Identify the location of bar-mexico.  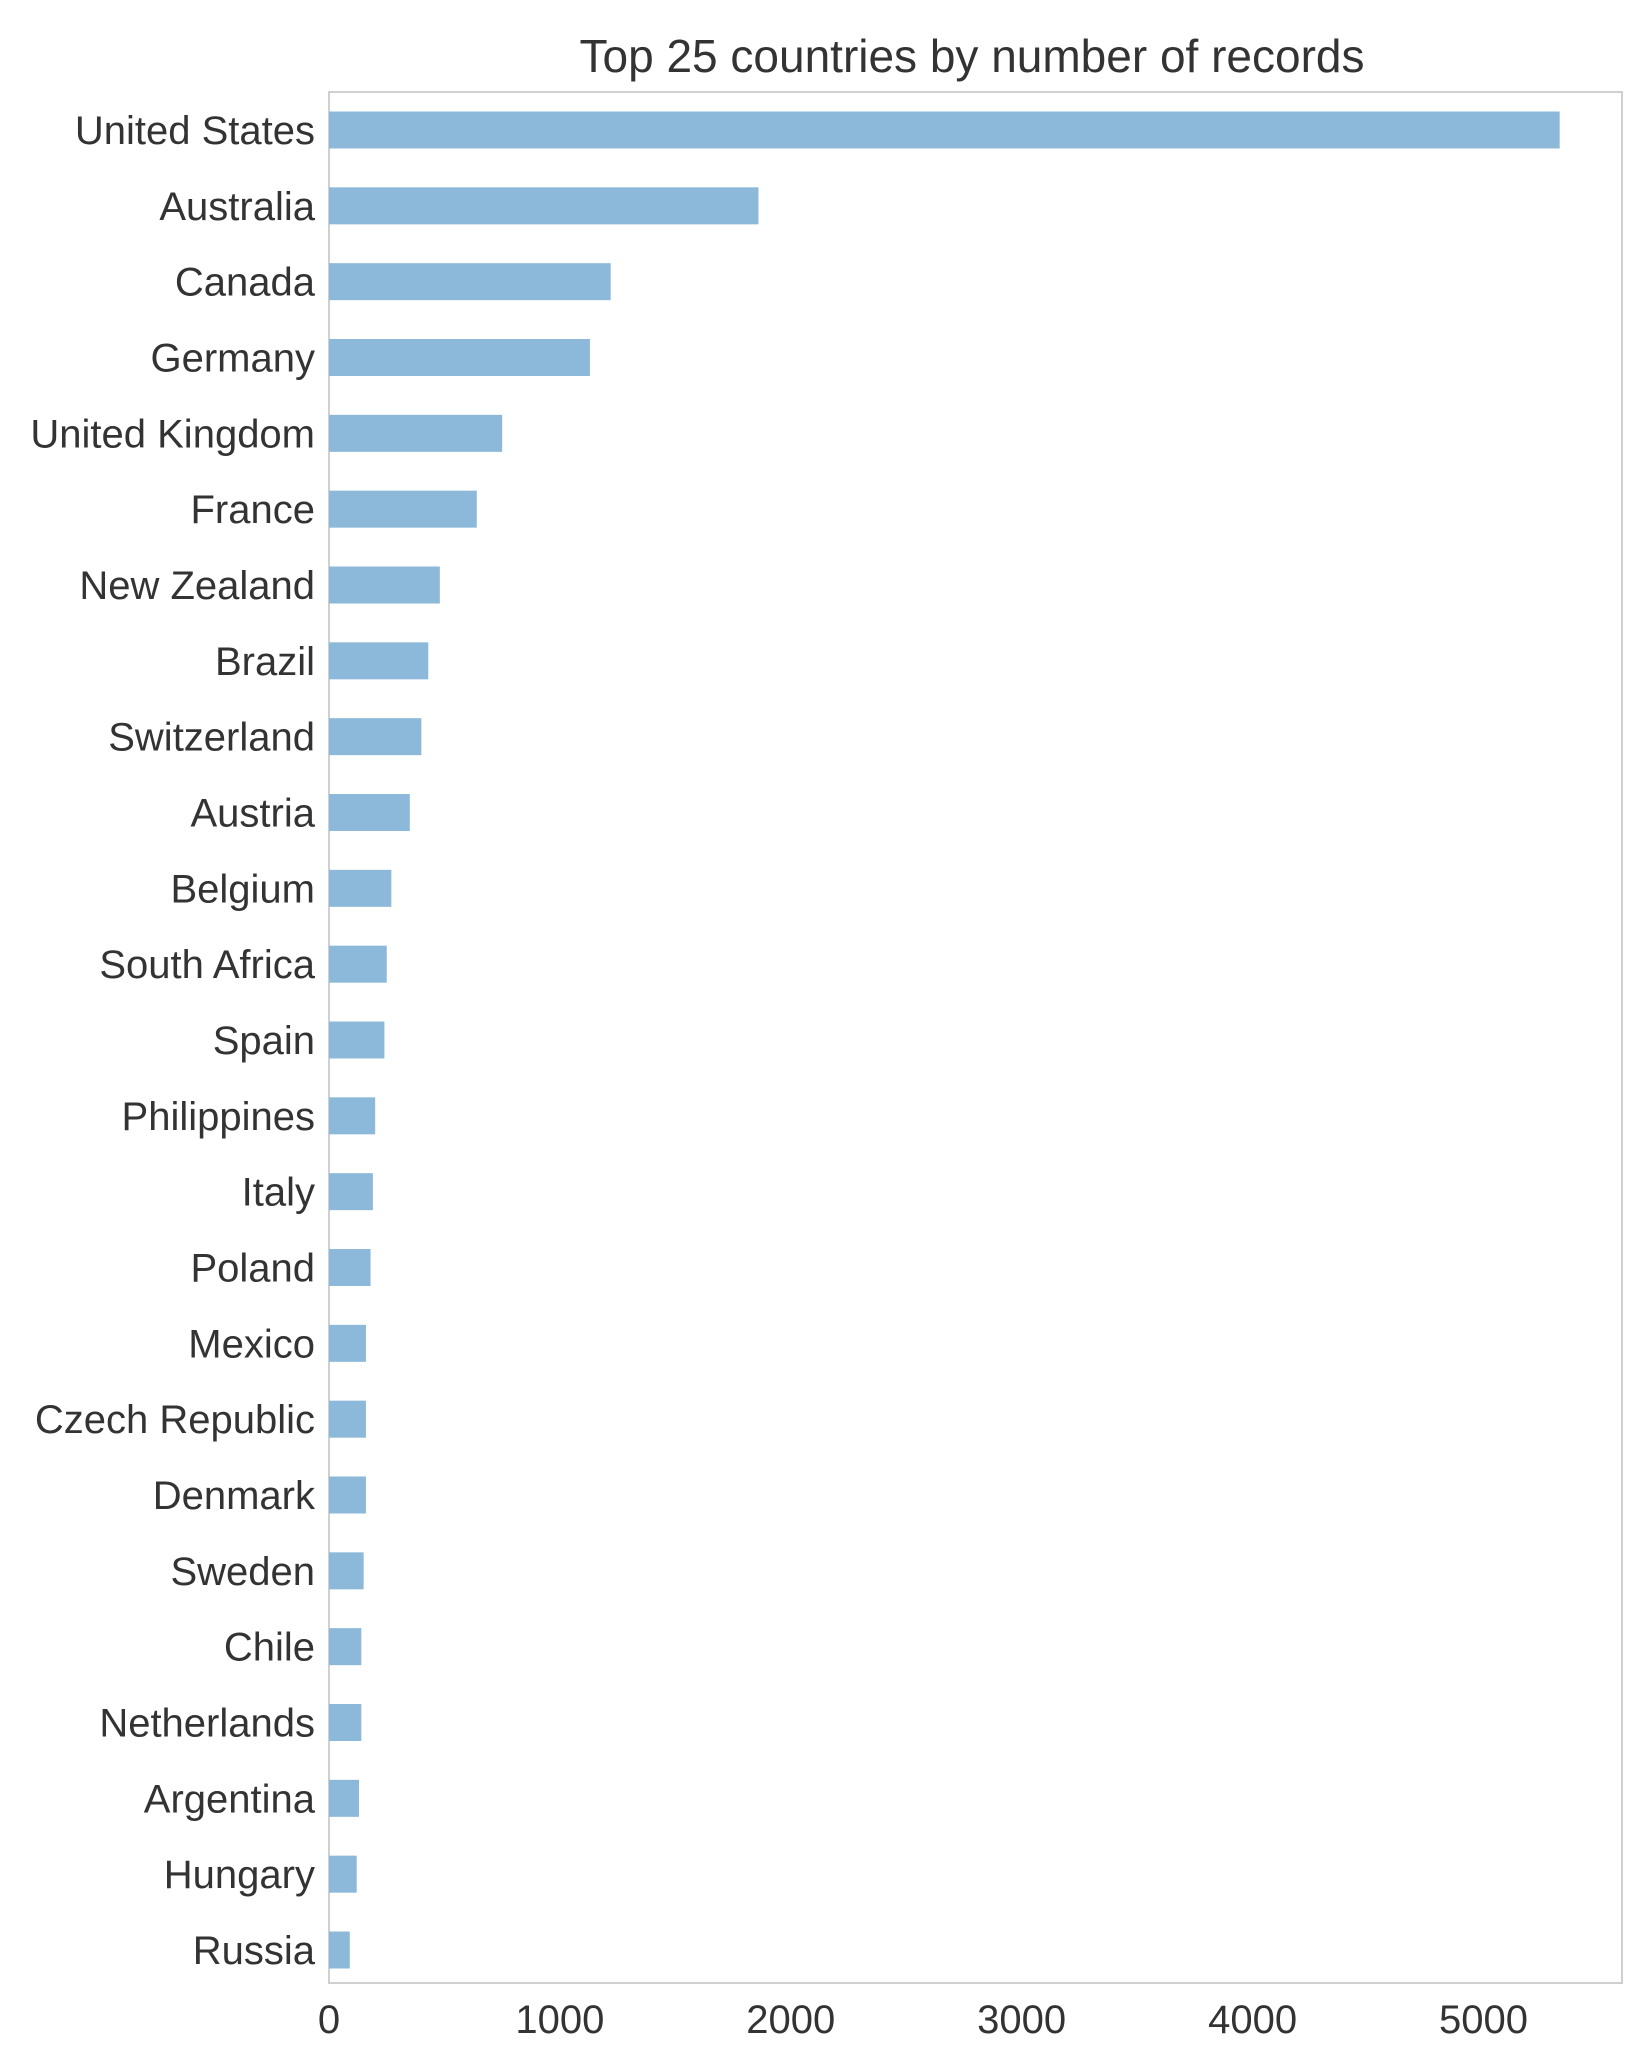
(347, 1343).